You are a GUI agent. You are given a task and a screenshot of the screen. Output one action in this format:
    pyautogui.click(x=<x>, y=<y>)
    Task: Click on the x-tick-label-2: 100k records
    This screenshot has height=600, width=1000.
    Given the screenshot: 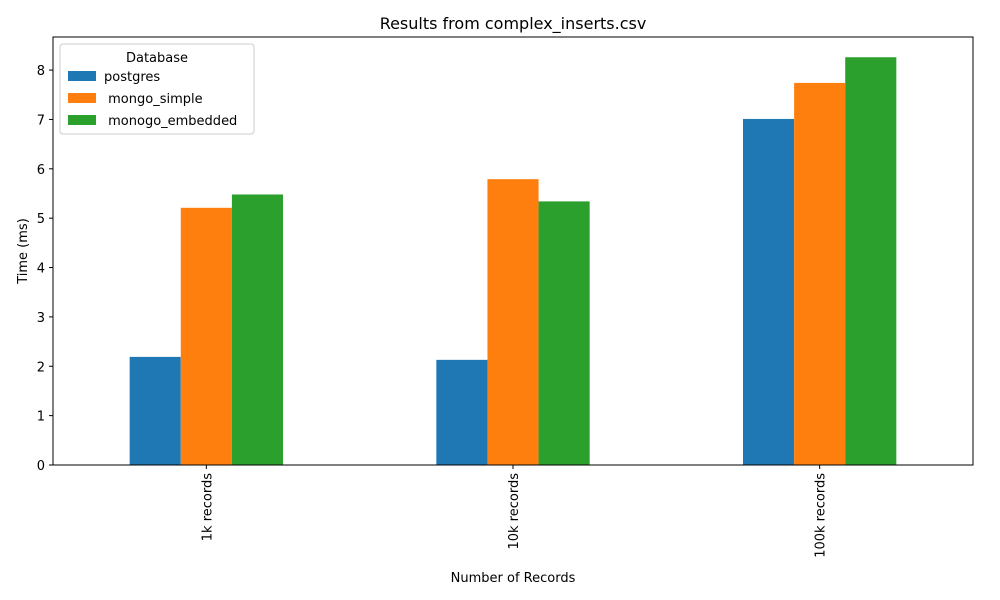 What is the action you would take?
    pyautogui.click(x=821, y=515)
    